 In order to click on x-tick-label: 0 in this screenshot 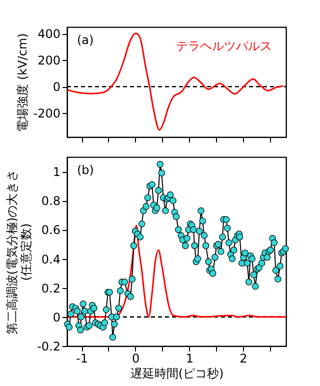, I will do `click(136, 359)`.